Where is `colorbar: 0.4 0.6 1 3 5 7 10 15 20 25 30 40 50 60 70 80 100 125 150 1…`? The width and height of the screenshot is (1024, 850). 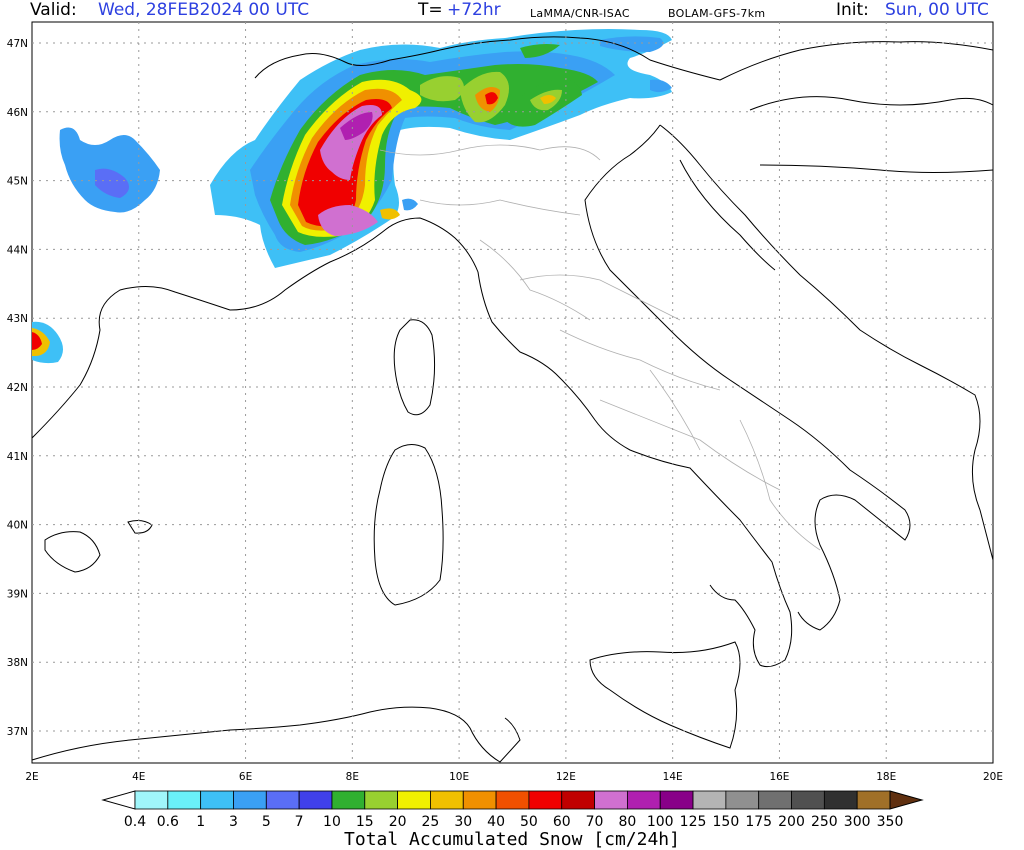
colorbar: 0.4 0.6 1 3 5 7 10 15 20 25 30 40 50 60 70 80 100 125 150 1… is located at coordinates (512, 810).